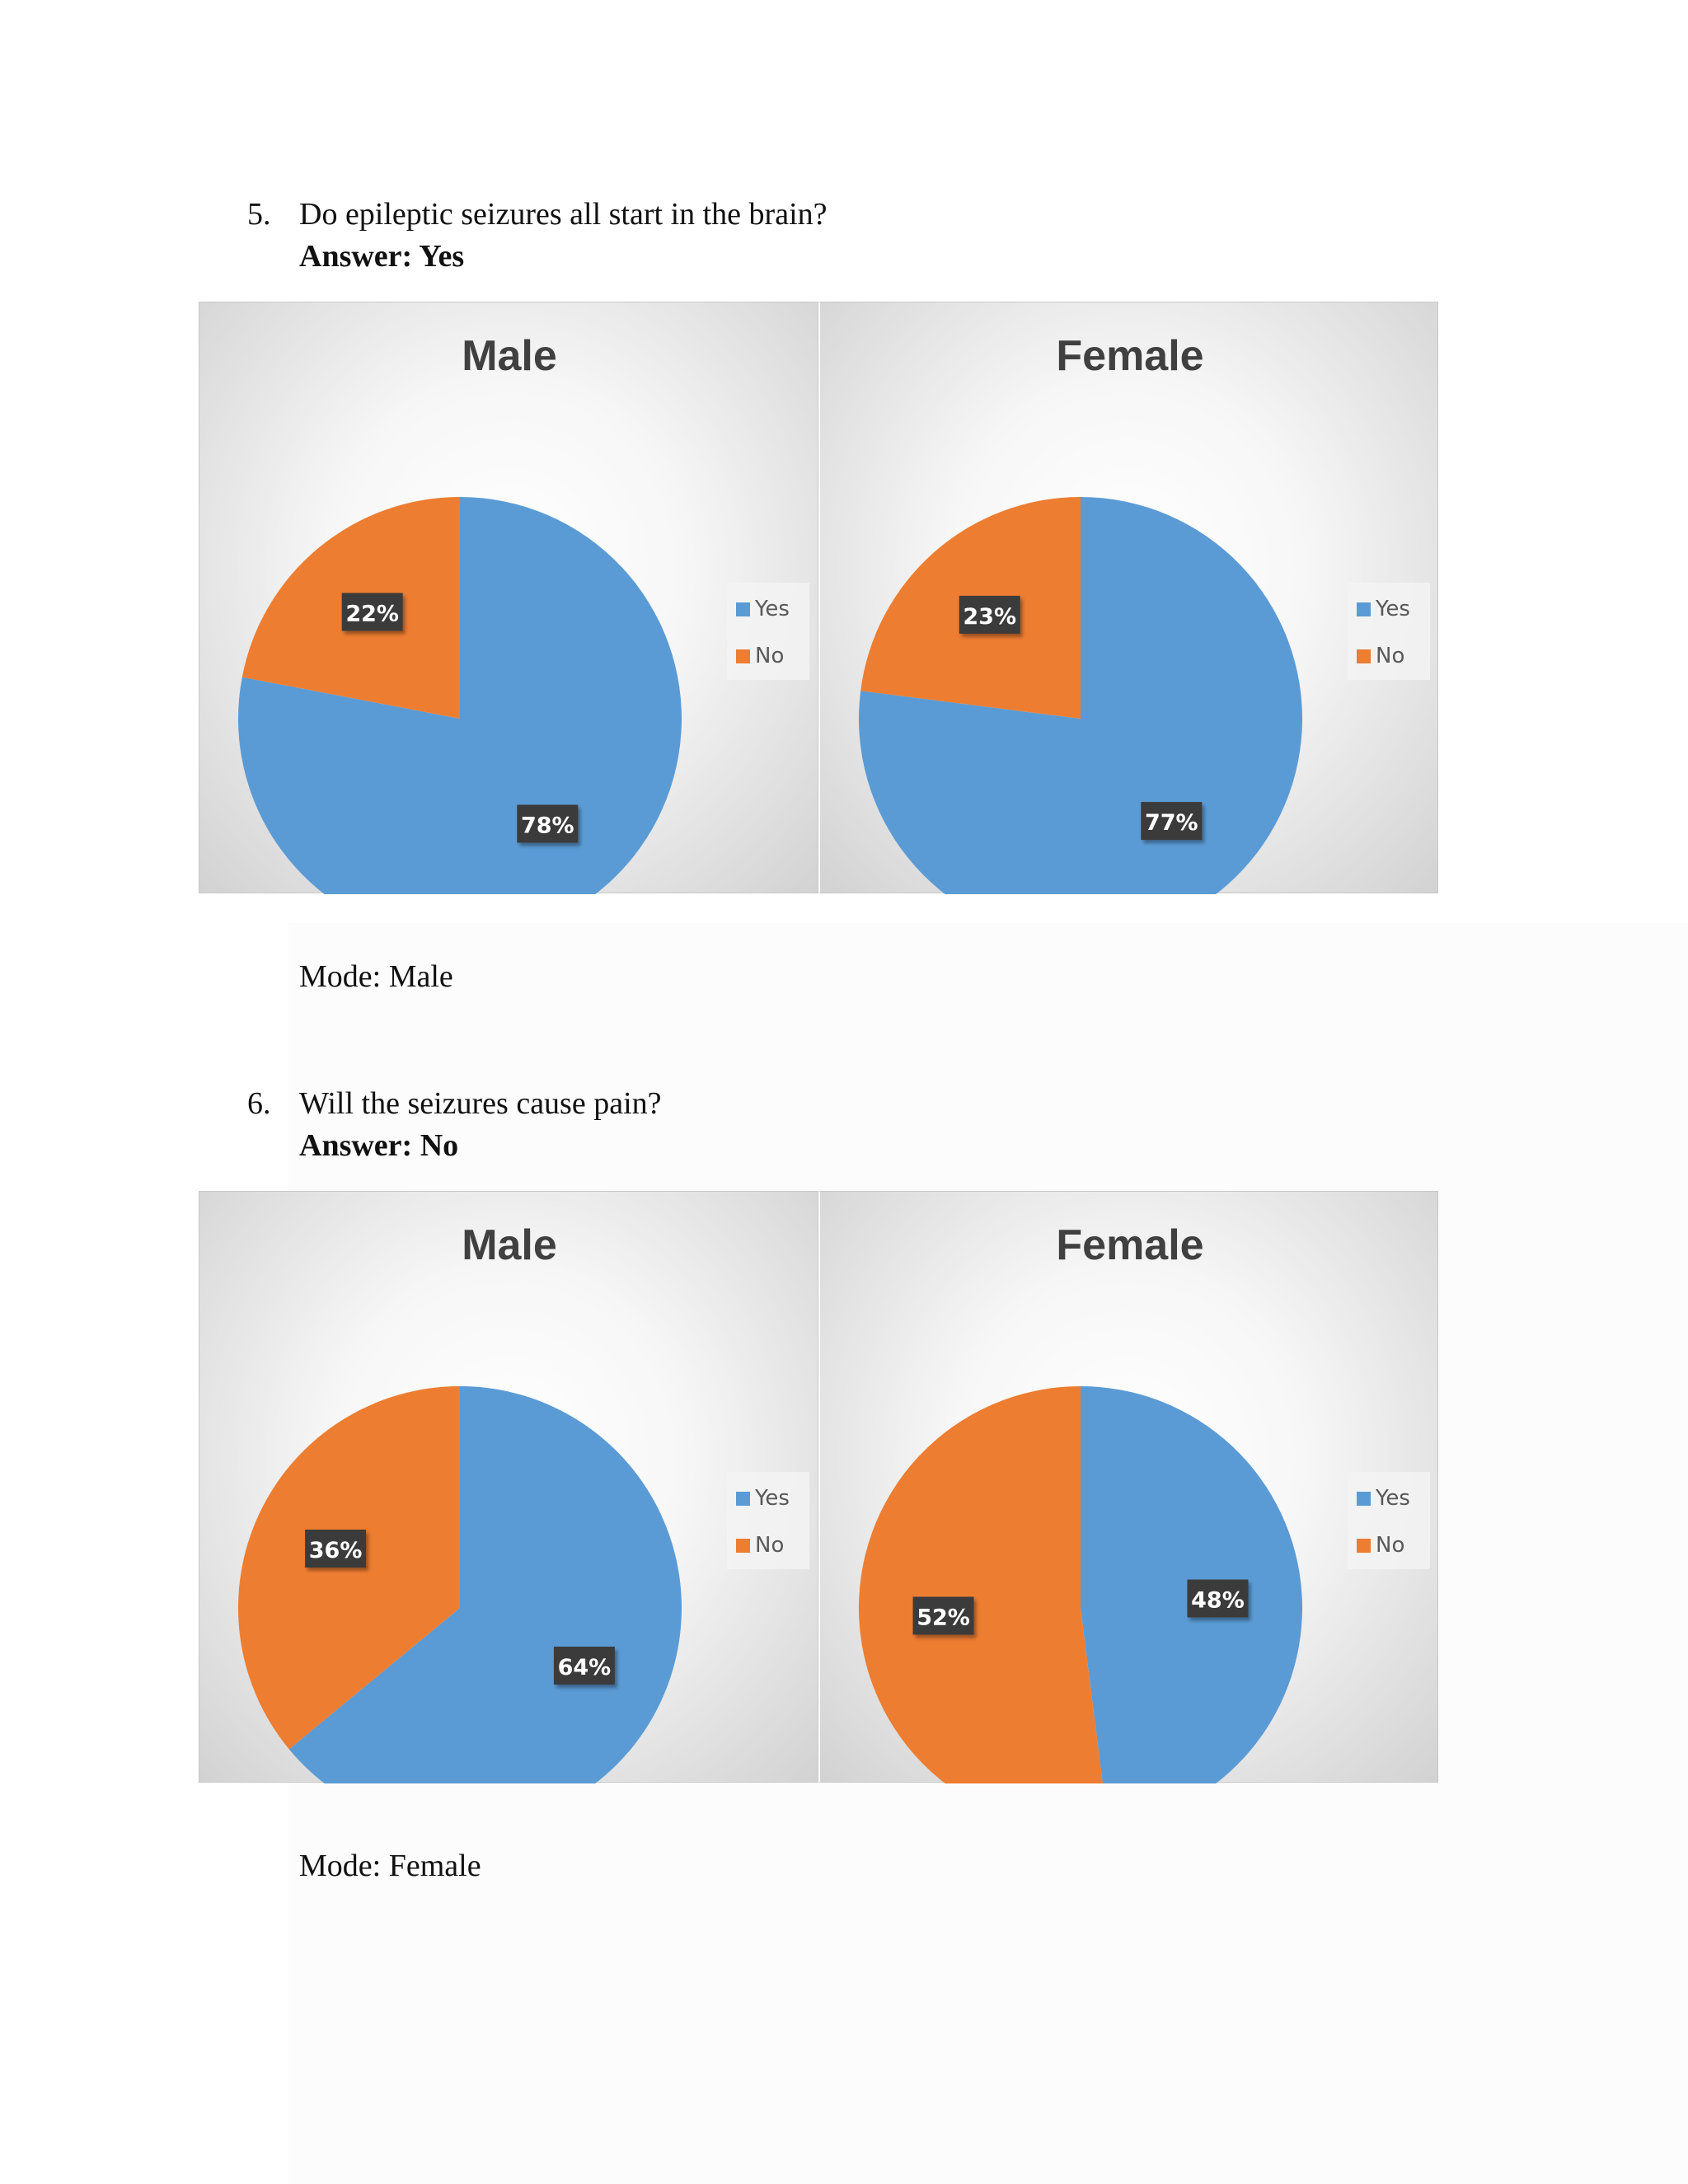 The width and height of the screenshot is (1688, 2184). Describe the element at coordinates (259, 1103) in the screenshot. I see `question-number: 6.` at that location.